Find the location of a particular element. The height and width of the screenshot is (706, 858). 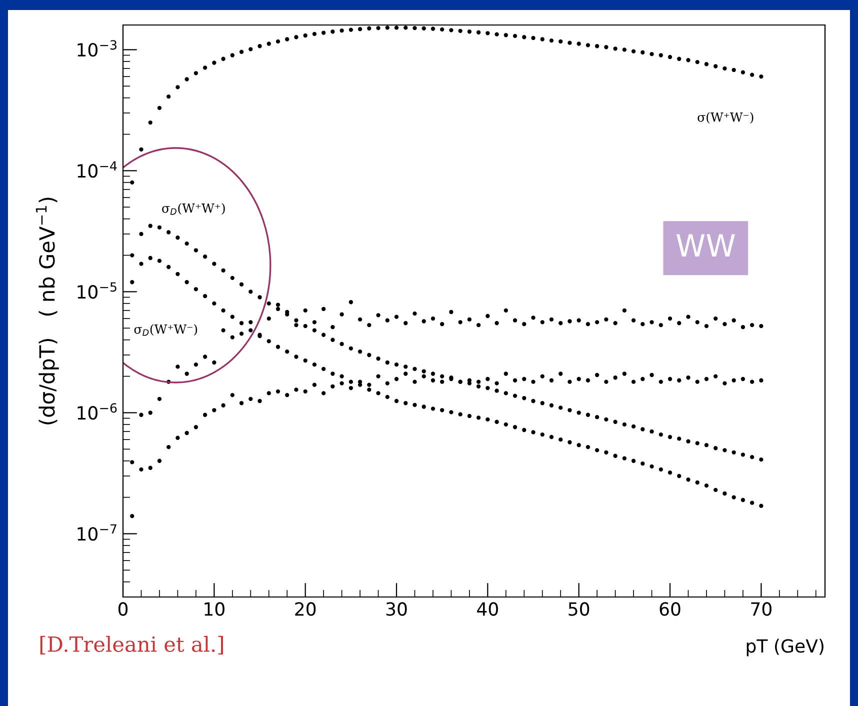

x-tick-label: 20 is located at coordinates (305, 609).